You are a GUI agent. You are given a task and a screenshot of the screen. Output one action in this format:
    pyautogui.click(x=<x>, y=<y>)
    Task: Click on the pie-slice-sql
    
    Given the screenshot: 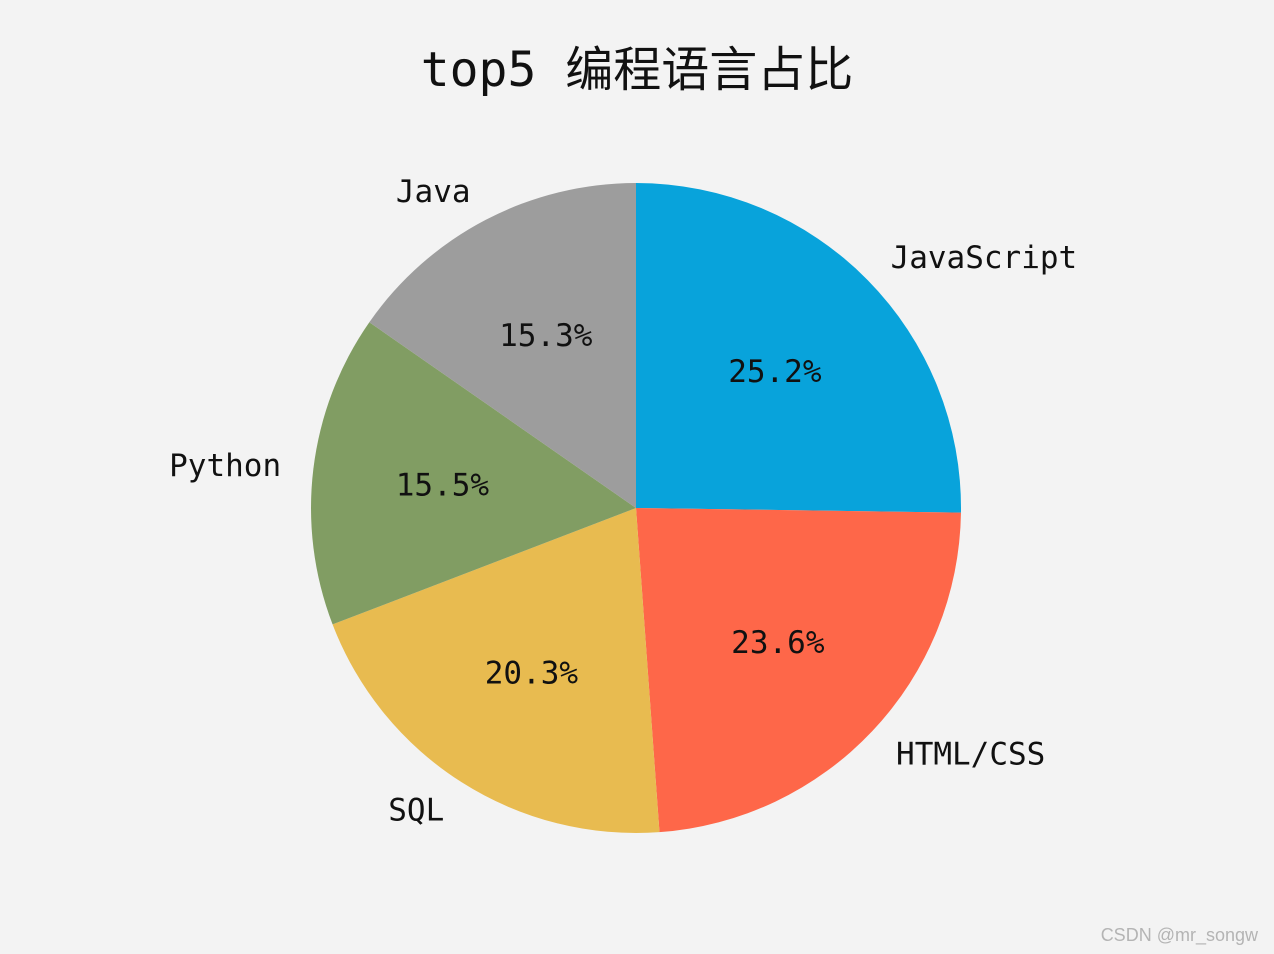 What is the action you would take?
    pyautogui.click(x=496, y=670)
    